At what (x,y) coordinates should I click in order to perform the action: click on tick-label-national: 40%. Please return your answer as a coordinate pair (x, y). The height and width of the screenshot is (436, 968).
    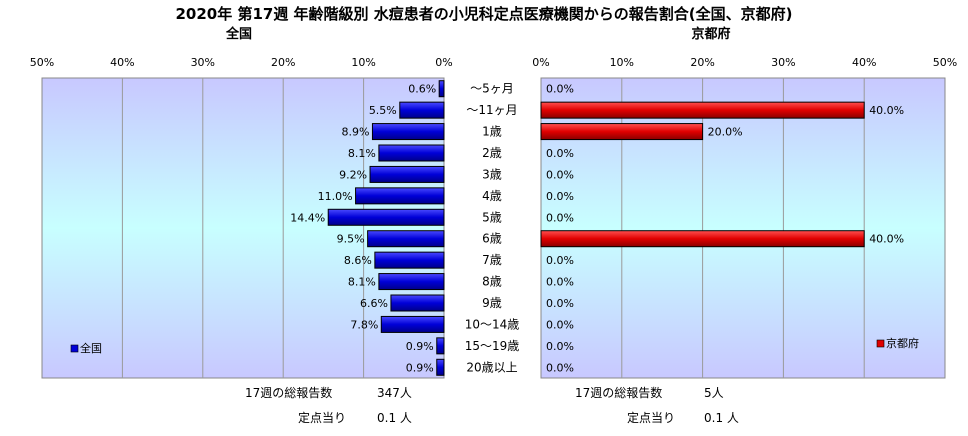
    Looking at the image, I should click on (122, 62).